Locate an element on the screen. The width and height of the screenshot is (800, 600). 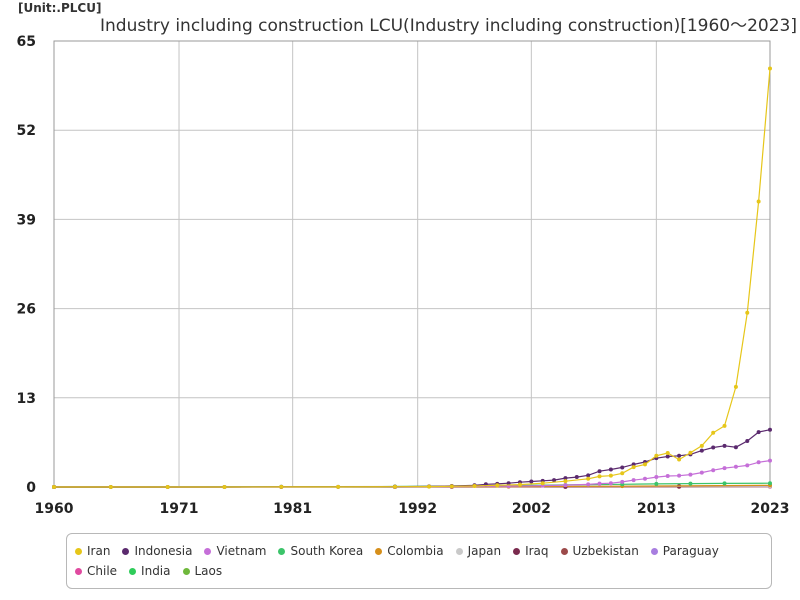
legend-label: South Korea is located at coordinates (327, 551).